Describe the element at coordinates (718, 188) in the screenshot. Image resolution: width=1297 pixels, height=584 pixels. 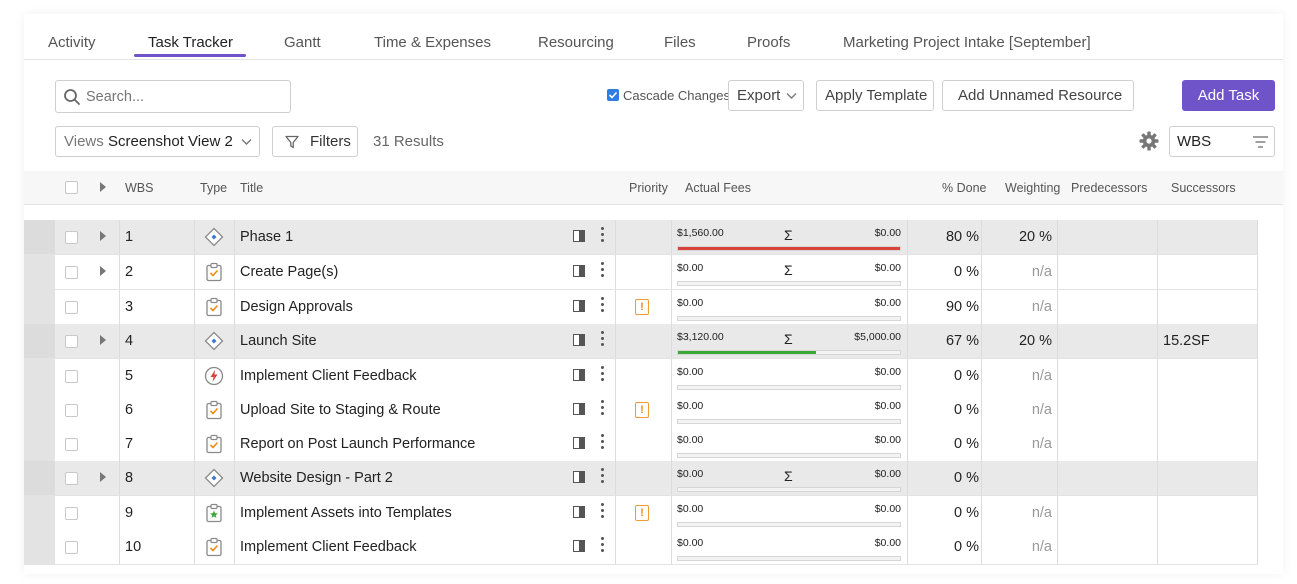
I see `column-header-actual-fees: Actual Fees` at that location.